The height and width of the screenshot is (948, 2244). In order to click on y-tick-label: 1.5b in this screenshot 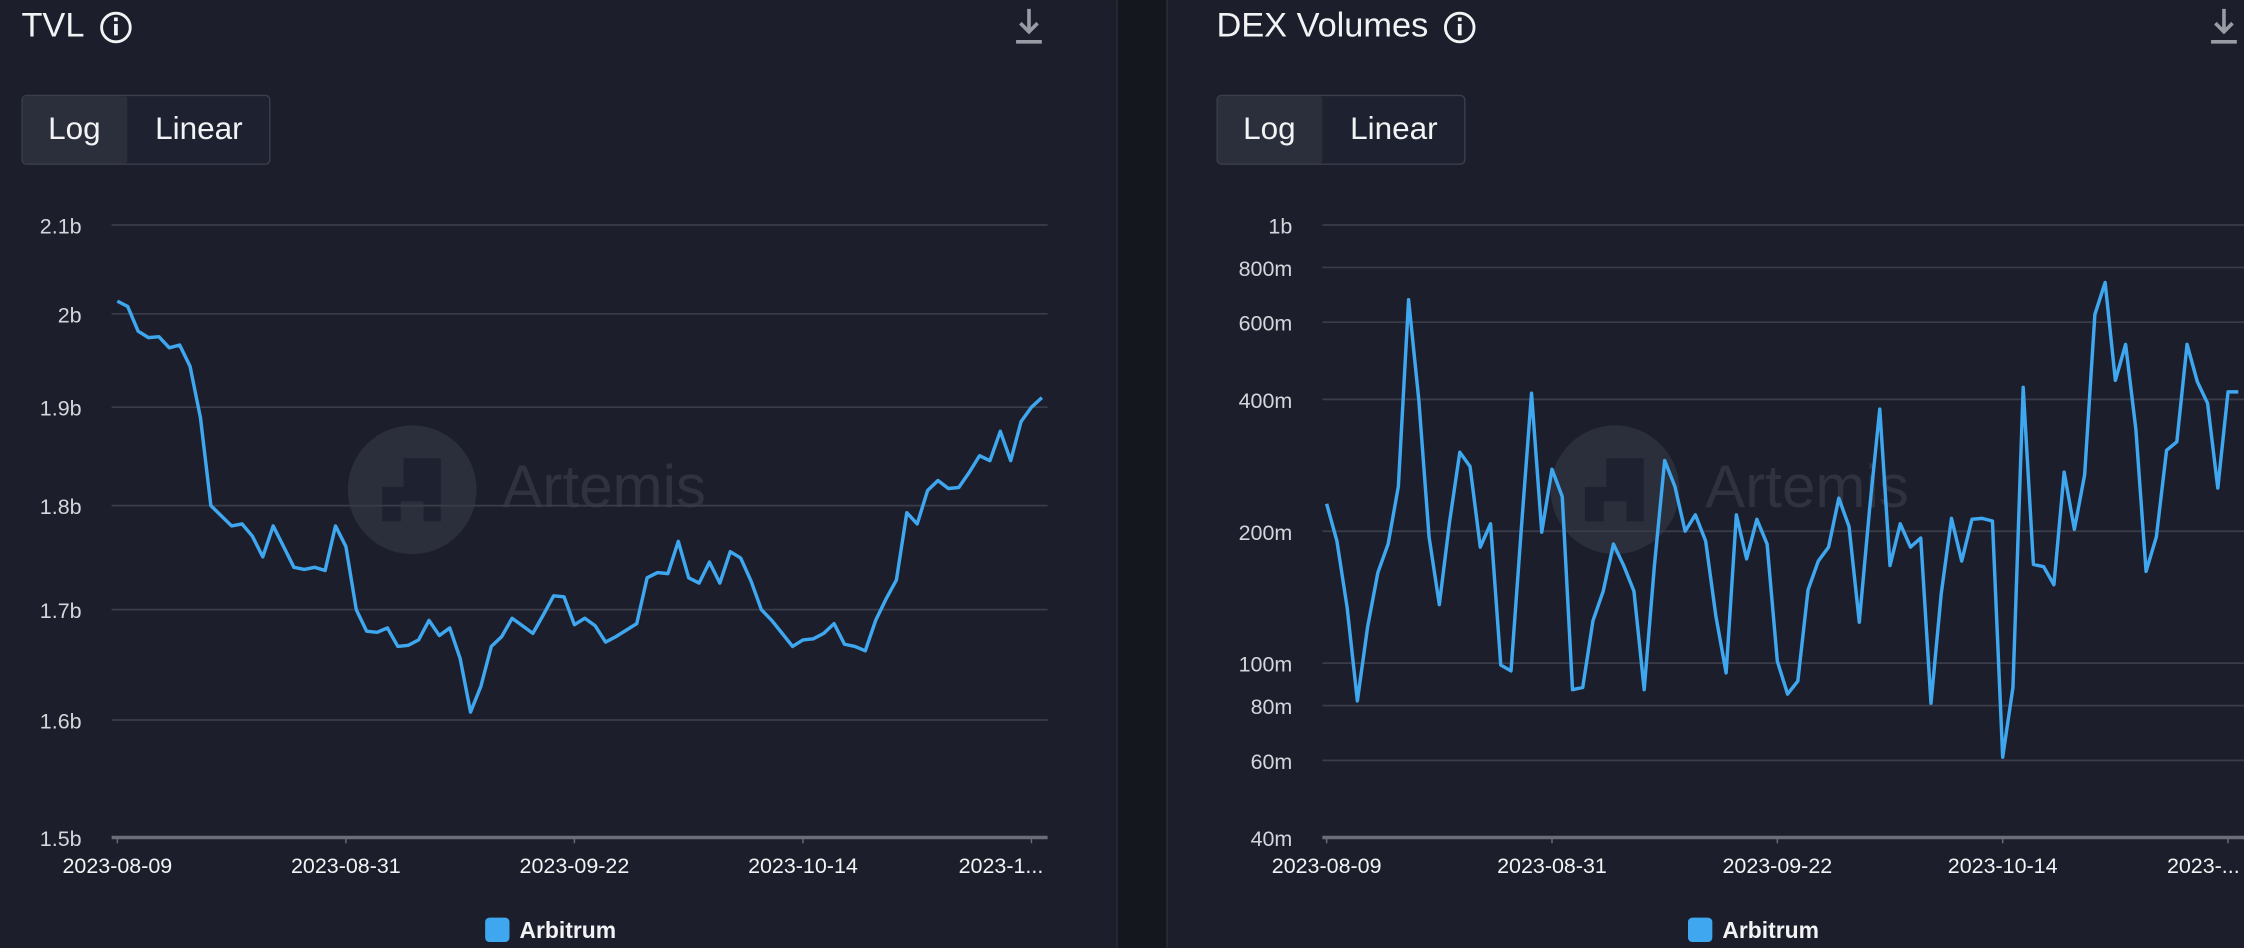, I will do `click(61, 839)`.